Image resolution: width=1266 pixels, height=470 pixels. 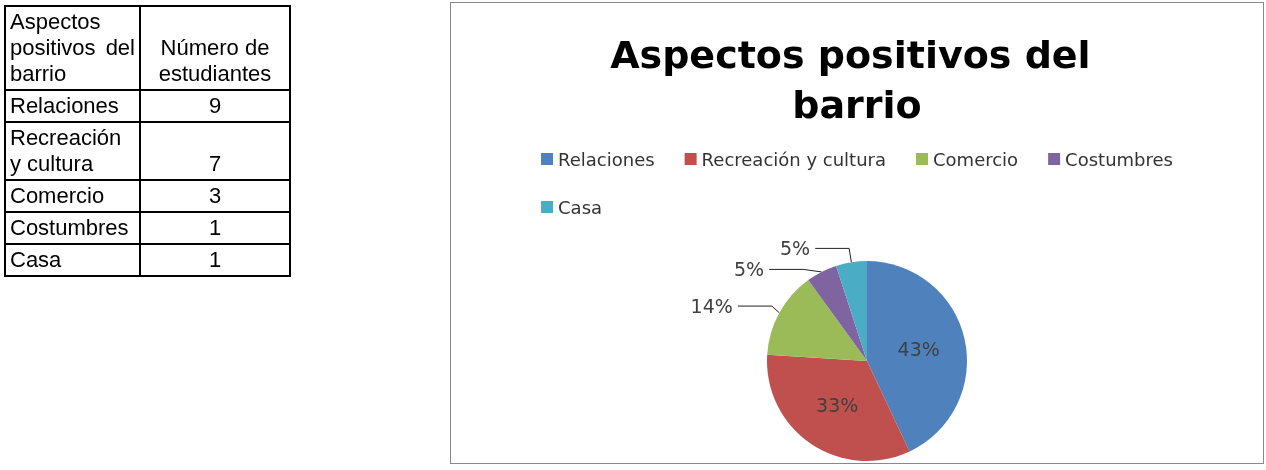 I want to click on text: Aspectos positivos del barrio, so click(x=72, y=48).